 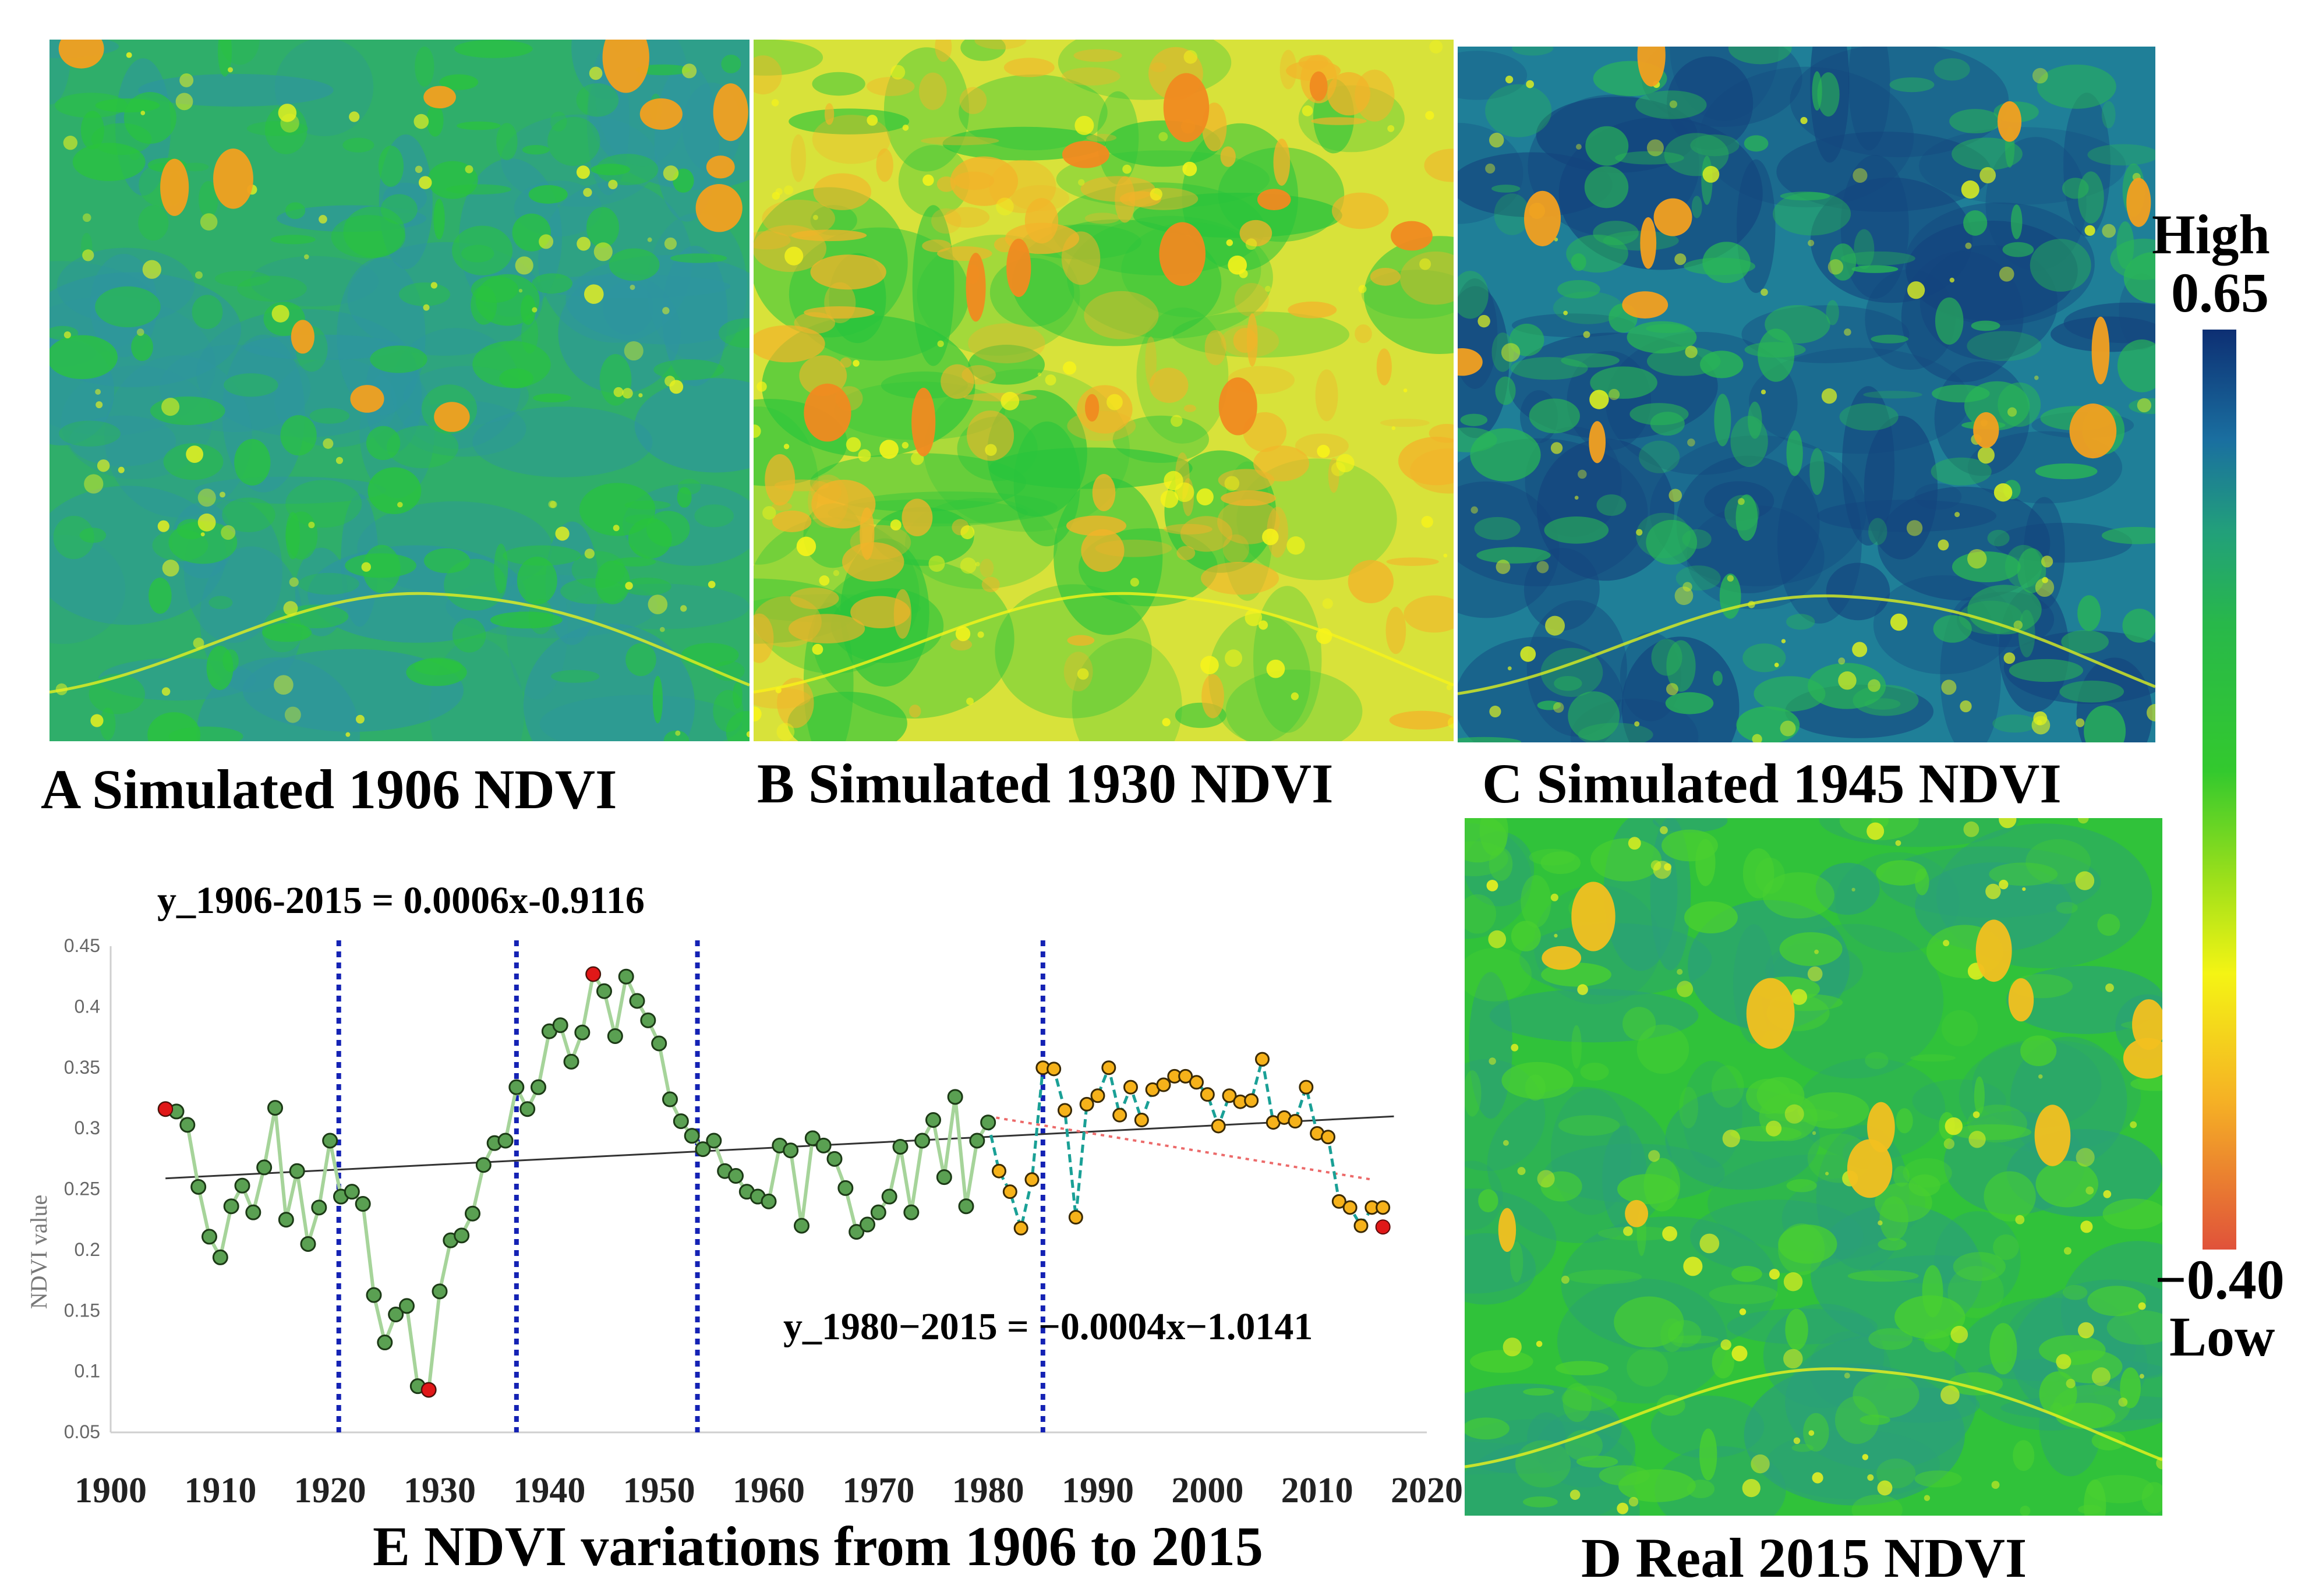 What do you see at coordinates (549, 1490) in the screenshot?
I see `x-tick-label: 1940` at bounding box center [549, 1490].